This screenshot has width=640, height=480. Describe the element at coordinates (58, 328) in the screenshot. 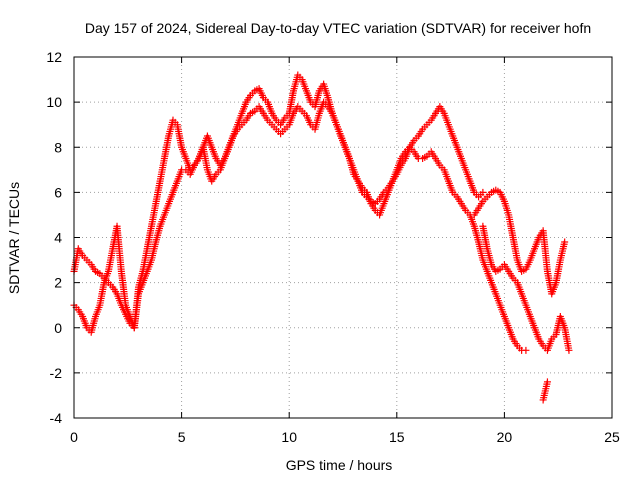

I see `y-tick-label: 0` at that location.